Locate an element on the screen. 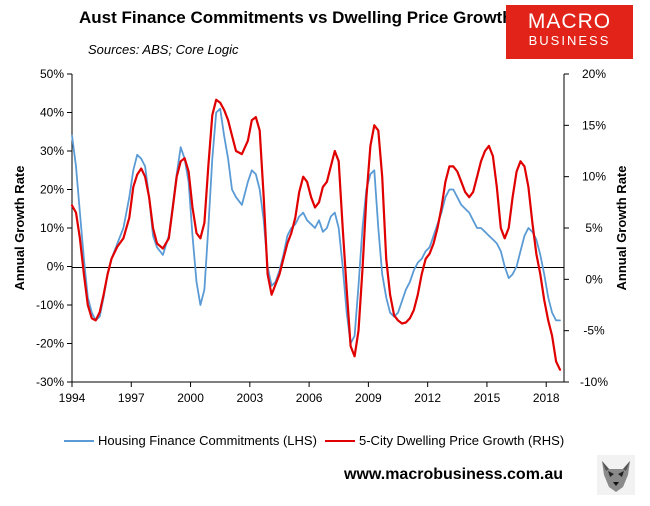 This screenshot has width=650, height=506. y-right-tick-label: 20% is located at coordinates (594, 74).